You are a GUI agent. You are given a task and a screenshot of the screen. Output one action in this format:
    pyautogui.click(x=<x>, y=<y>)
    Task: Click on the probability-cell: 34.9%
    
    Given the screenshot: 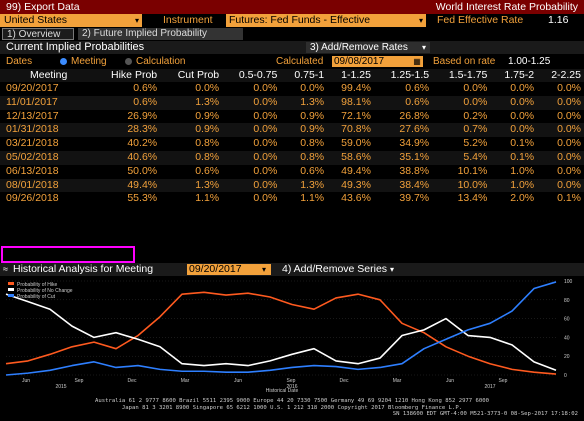 What is the action you would take?
    pyautogui.click(x=414, y=143)
    